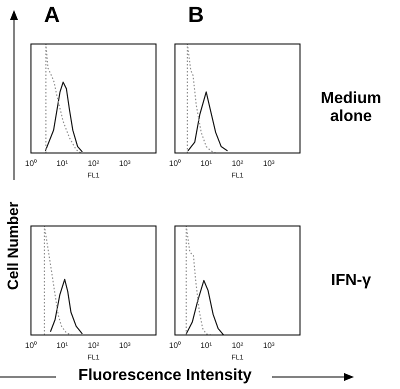 The height and width of the screenshot is (389, 400). Describe the element at coordinates (52, 15) in the screenshot. I see `chart-title: A` at that location.